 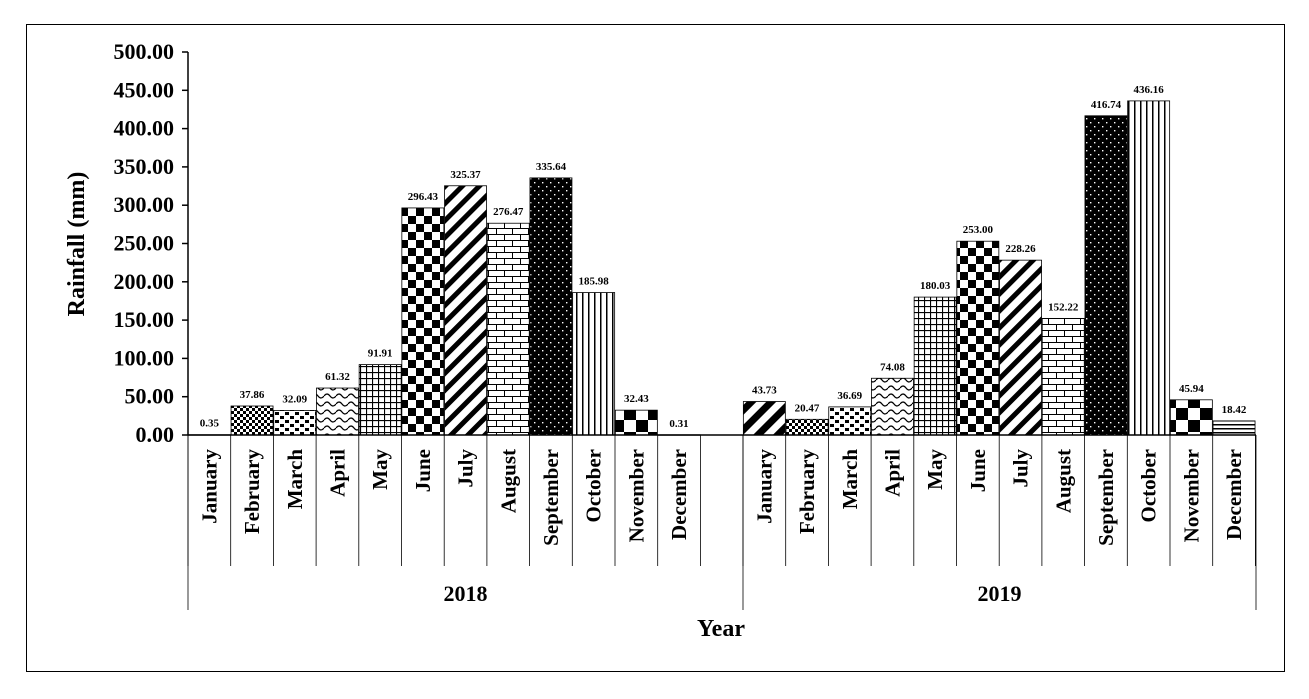 I want to click on data-label: 32.43, so click(x=636, y=399).